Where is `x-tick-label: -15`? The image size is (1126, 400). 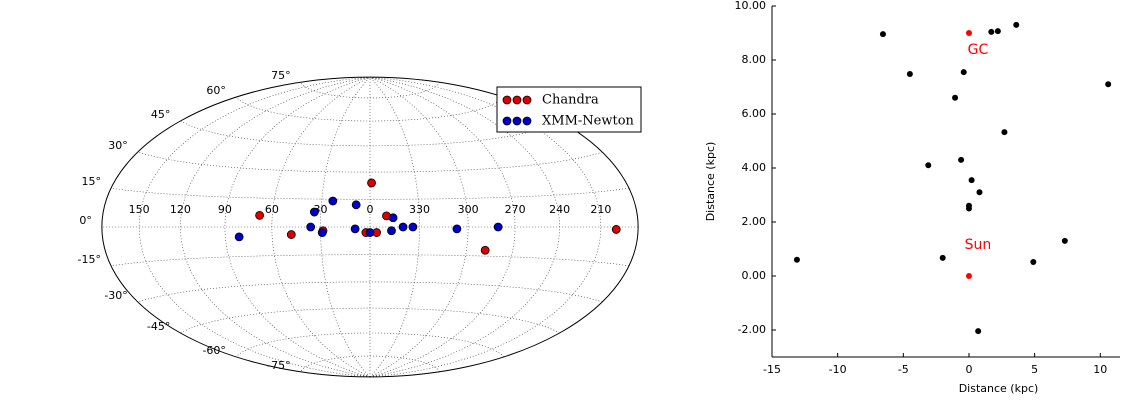 x-tick-label: -15 is located at coordinates (772, 369).